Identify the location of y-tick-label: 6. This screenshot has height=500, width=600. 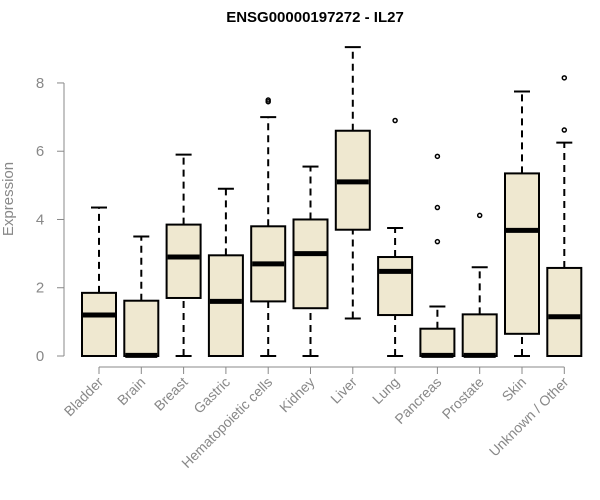
(40, 151).